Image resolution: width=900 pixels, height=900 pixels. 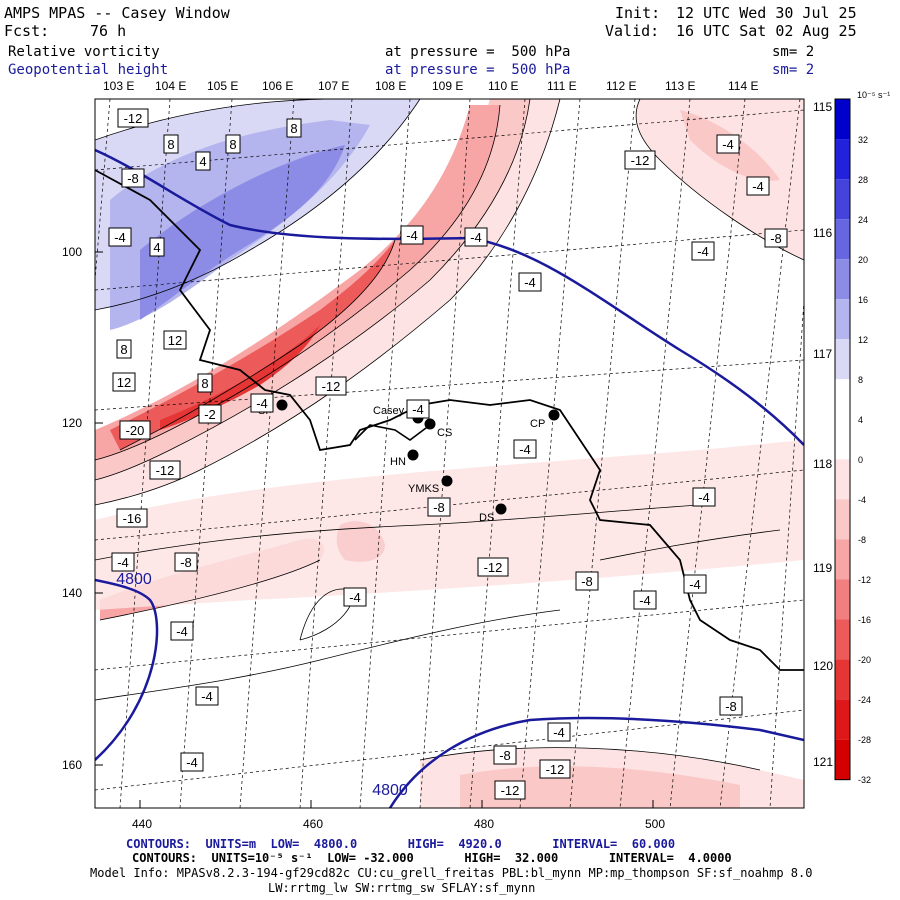 What do you see at coordinates (84, 52) in the screenshot?
I see `field1-name: Relative vorticity` at bounding box center [84, 52].